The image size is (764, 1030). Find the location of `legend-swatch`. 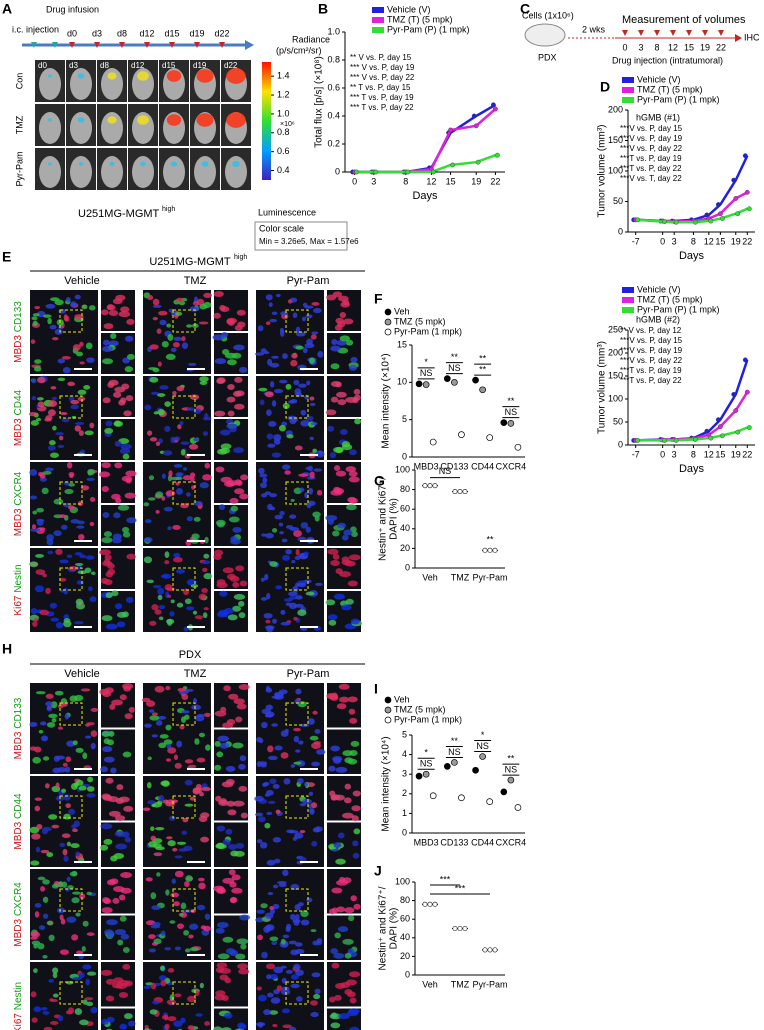

legend-swatch is located at coordinates (628, 300).